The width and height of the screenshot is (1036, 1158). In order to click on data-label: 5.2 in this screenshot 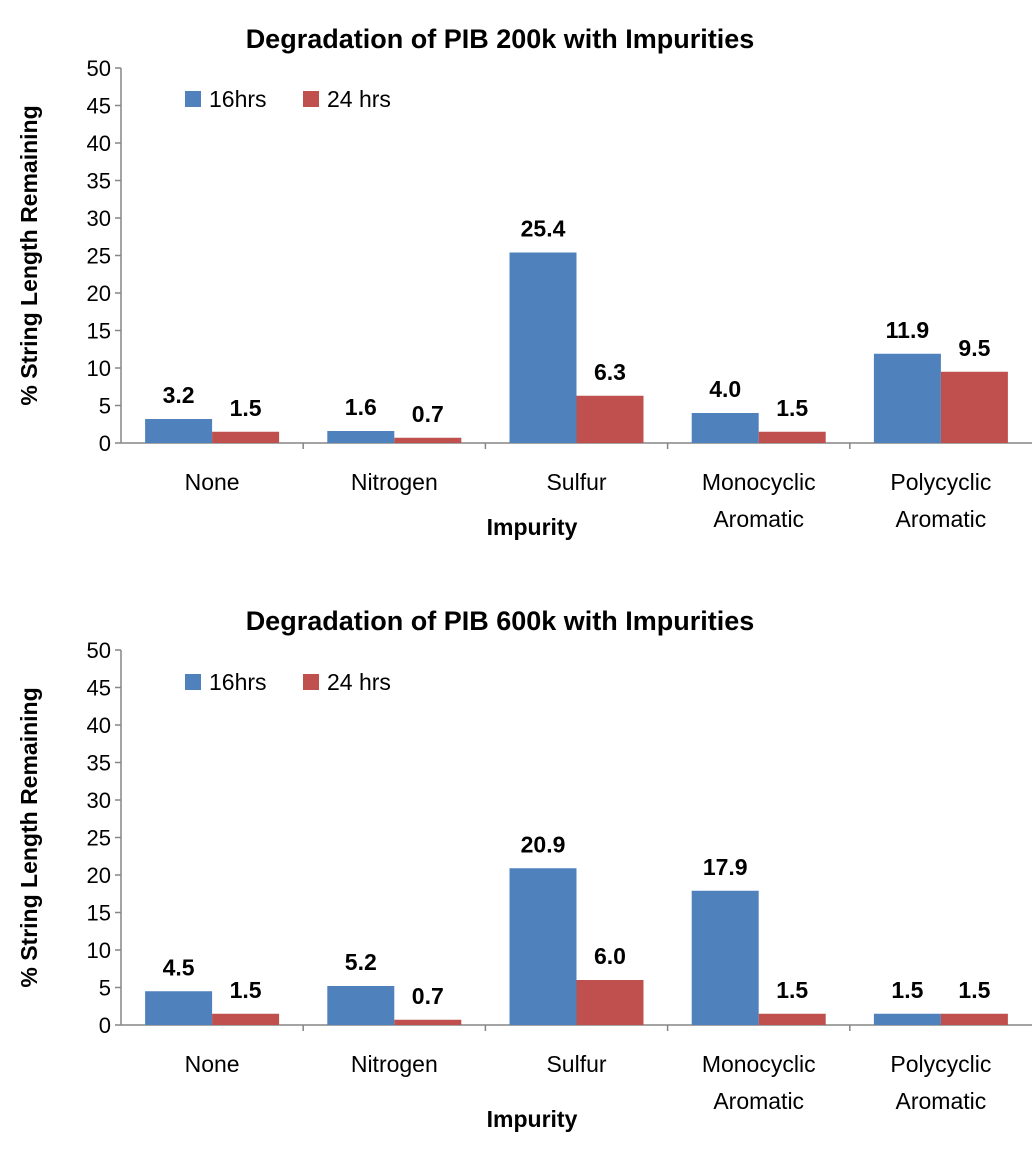, I will do `click(361, 962)`.